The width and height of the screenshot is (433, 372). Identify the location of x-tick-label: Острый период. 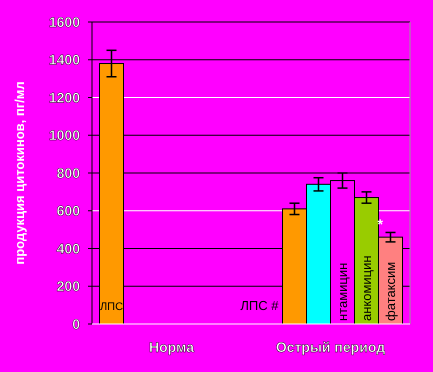
(331, 347).